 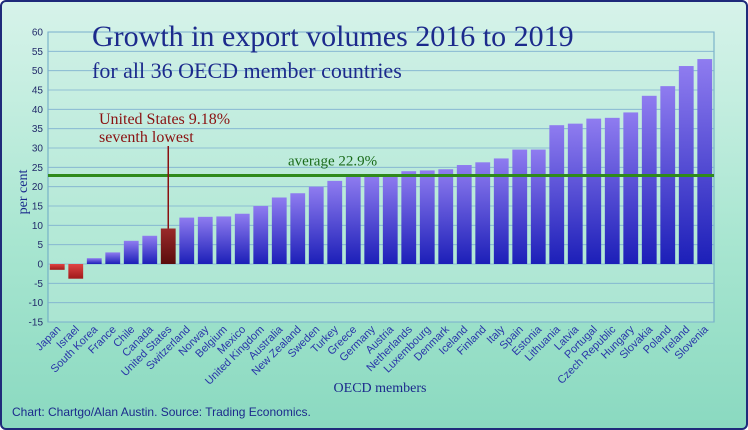 What do you see at coordinates (38, 71) in the screenshot?
I see `y-tick-label: 50` at bounding box center [38, 71].